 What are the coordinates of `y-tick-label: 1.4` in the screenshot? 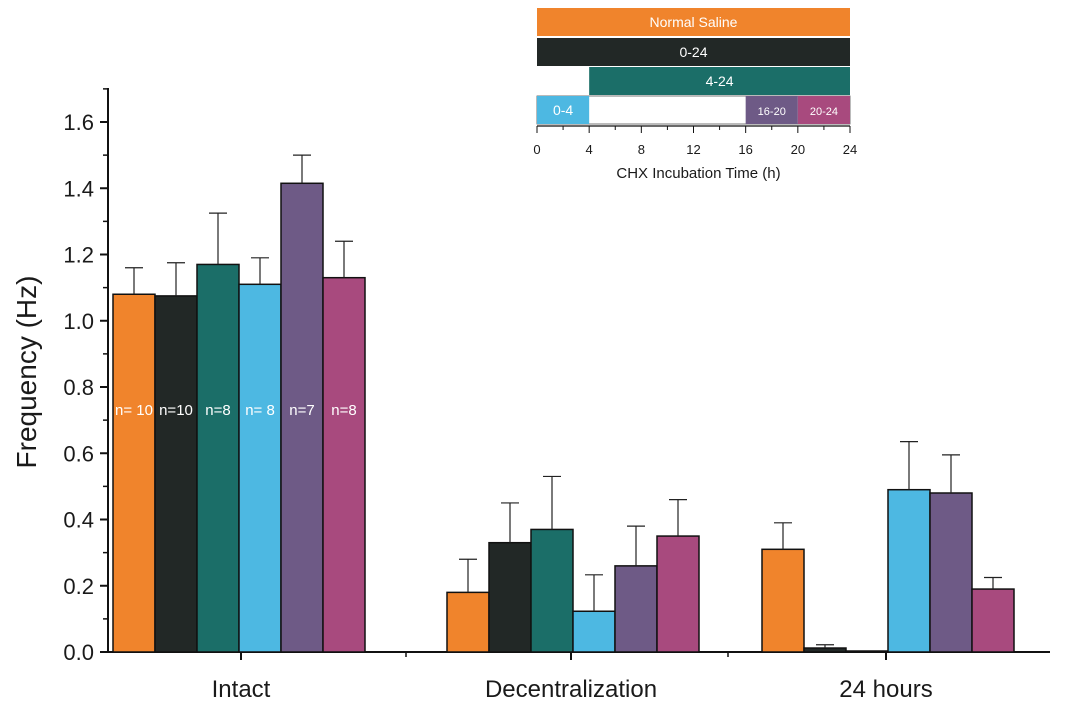 It's located at (78, 188).